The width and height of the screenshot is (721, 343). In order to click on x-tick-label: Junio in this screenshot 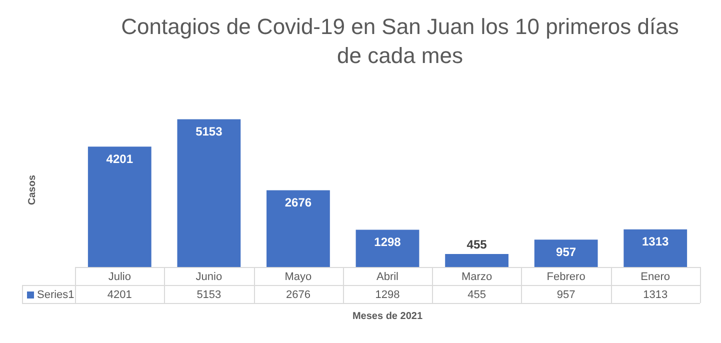, I will do `click(209, 277)`.